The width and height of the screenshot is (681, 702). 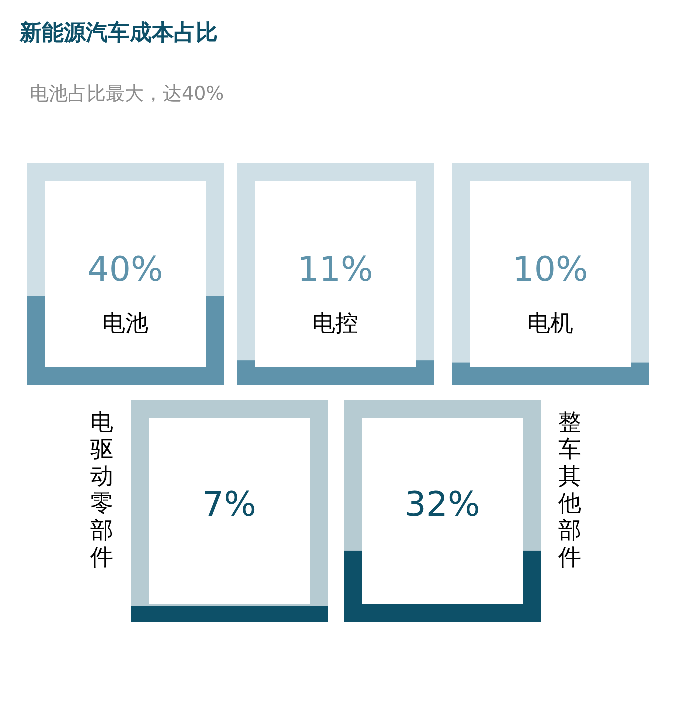 What do you see at coordinates (442, 505) in the screenshot?
I see `data-label: 32%` at bounding box center [442, 505].